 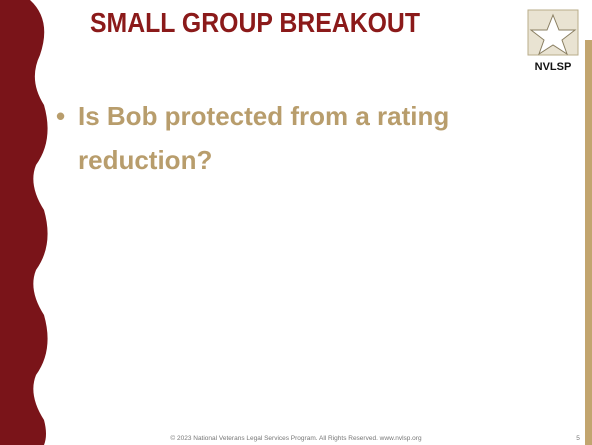 What do you see at coordinates (588, 242) in the screenshot?
I see `right-bar` at bounding box center [588, 242].